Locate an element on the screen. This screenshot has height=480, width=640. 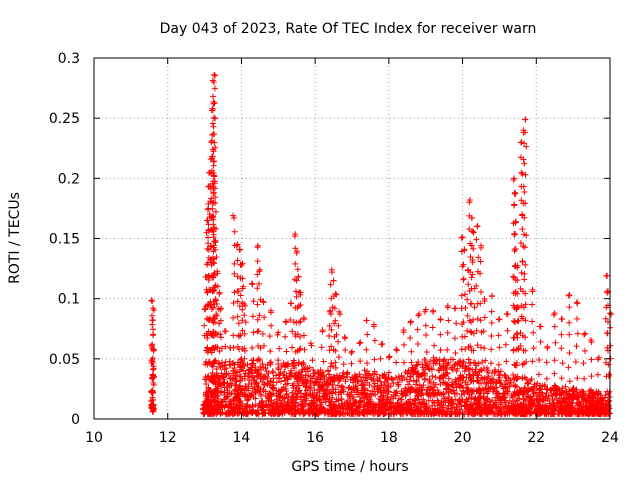
x-tick-label: 16 is located at coordinates (315, 438).